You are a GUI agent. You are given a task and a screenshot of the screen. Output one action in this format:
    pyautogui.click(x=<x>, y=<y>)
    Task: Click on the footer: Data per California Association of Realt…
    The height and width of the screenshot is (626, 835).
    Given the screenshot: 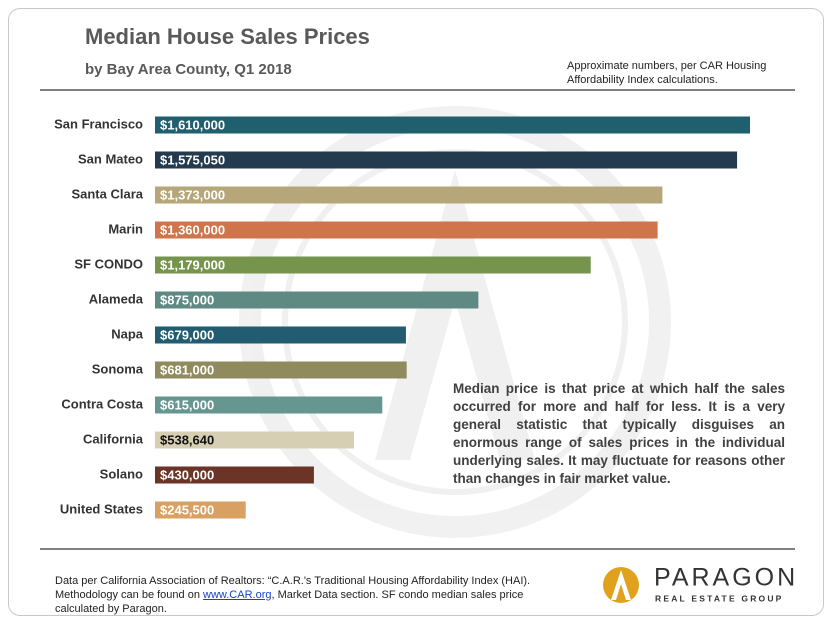 What is the action you would take?
    pyautogui.click(x=307, y=595)
    